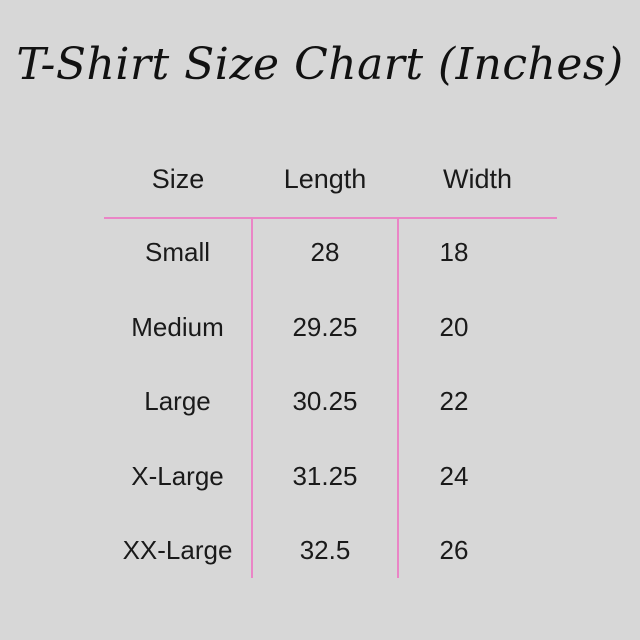 The width and height of the screenshot is (640, 640). What do you see at coordinates (330, 218) in the screenshot?
I see `header-divider-rule` at bounding box center [330, 218].